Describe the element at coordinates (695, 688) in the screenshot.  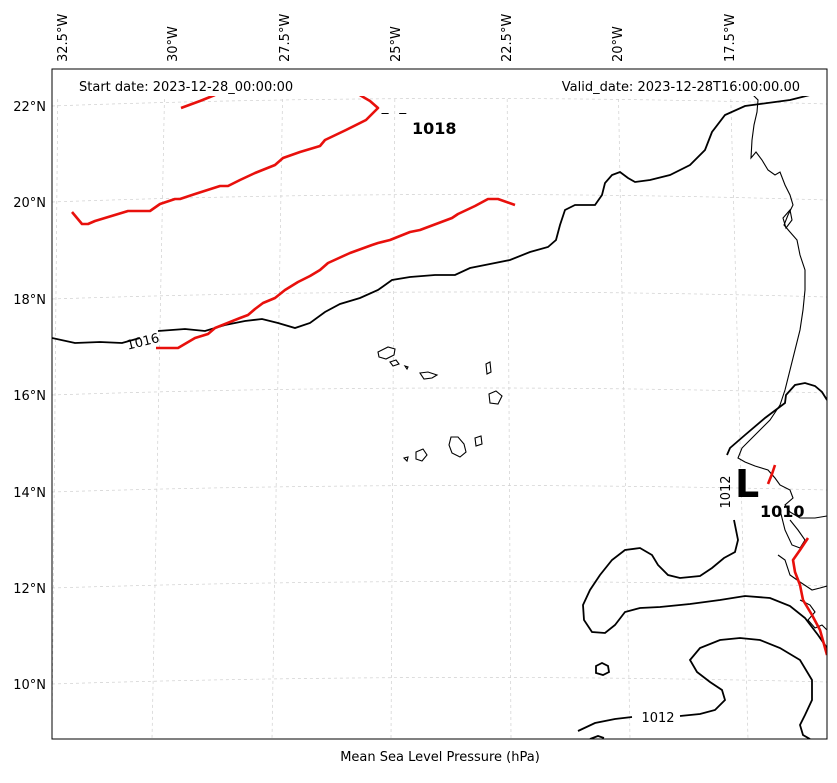
I see `isobar-1012-south` at that location.